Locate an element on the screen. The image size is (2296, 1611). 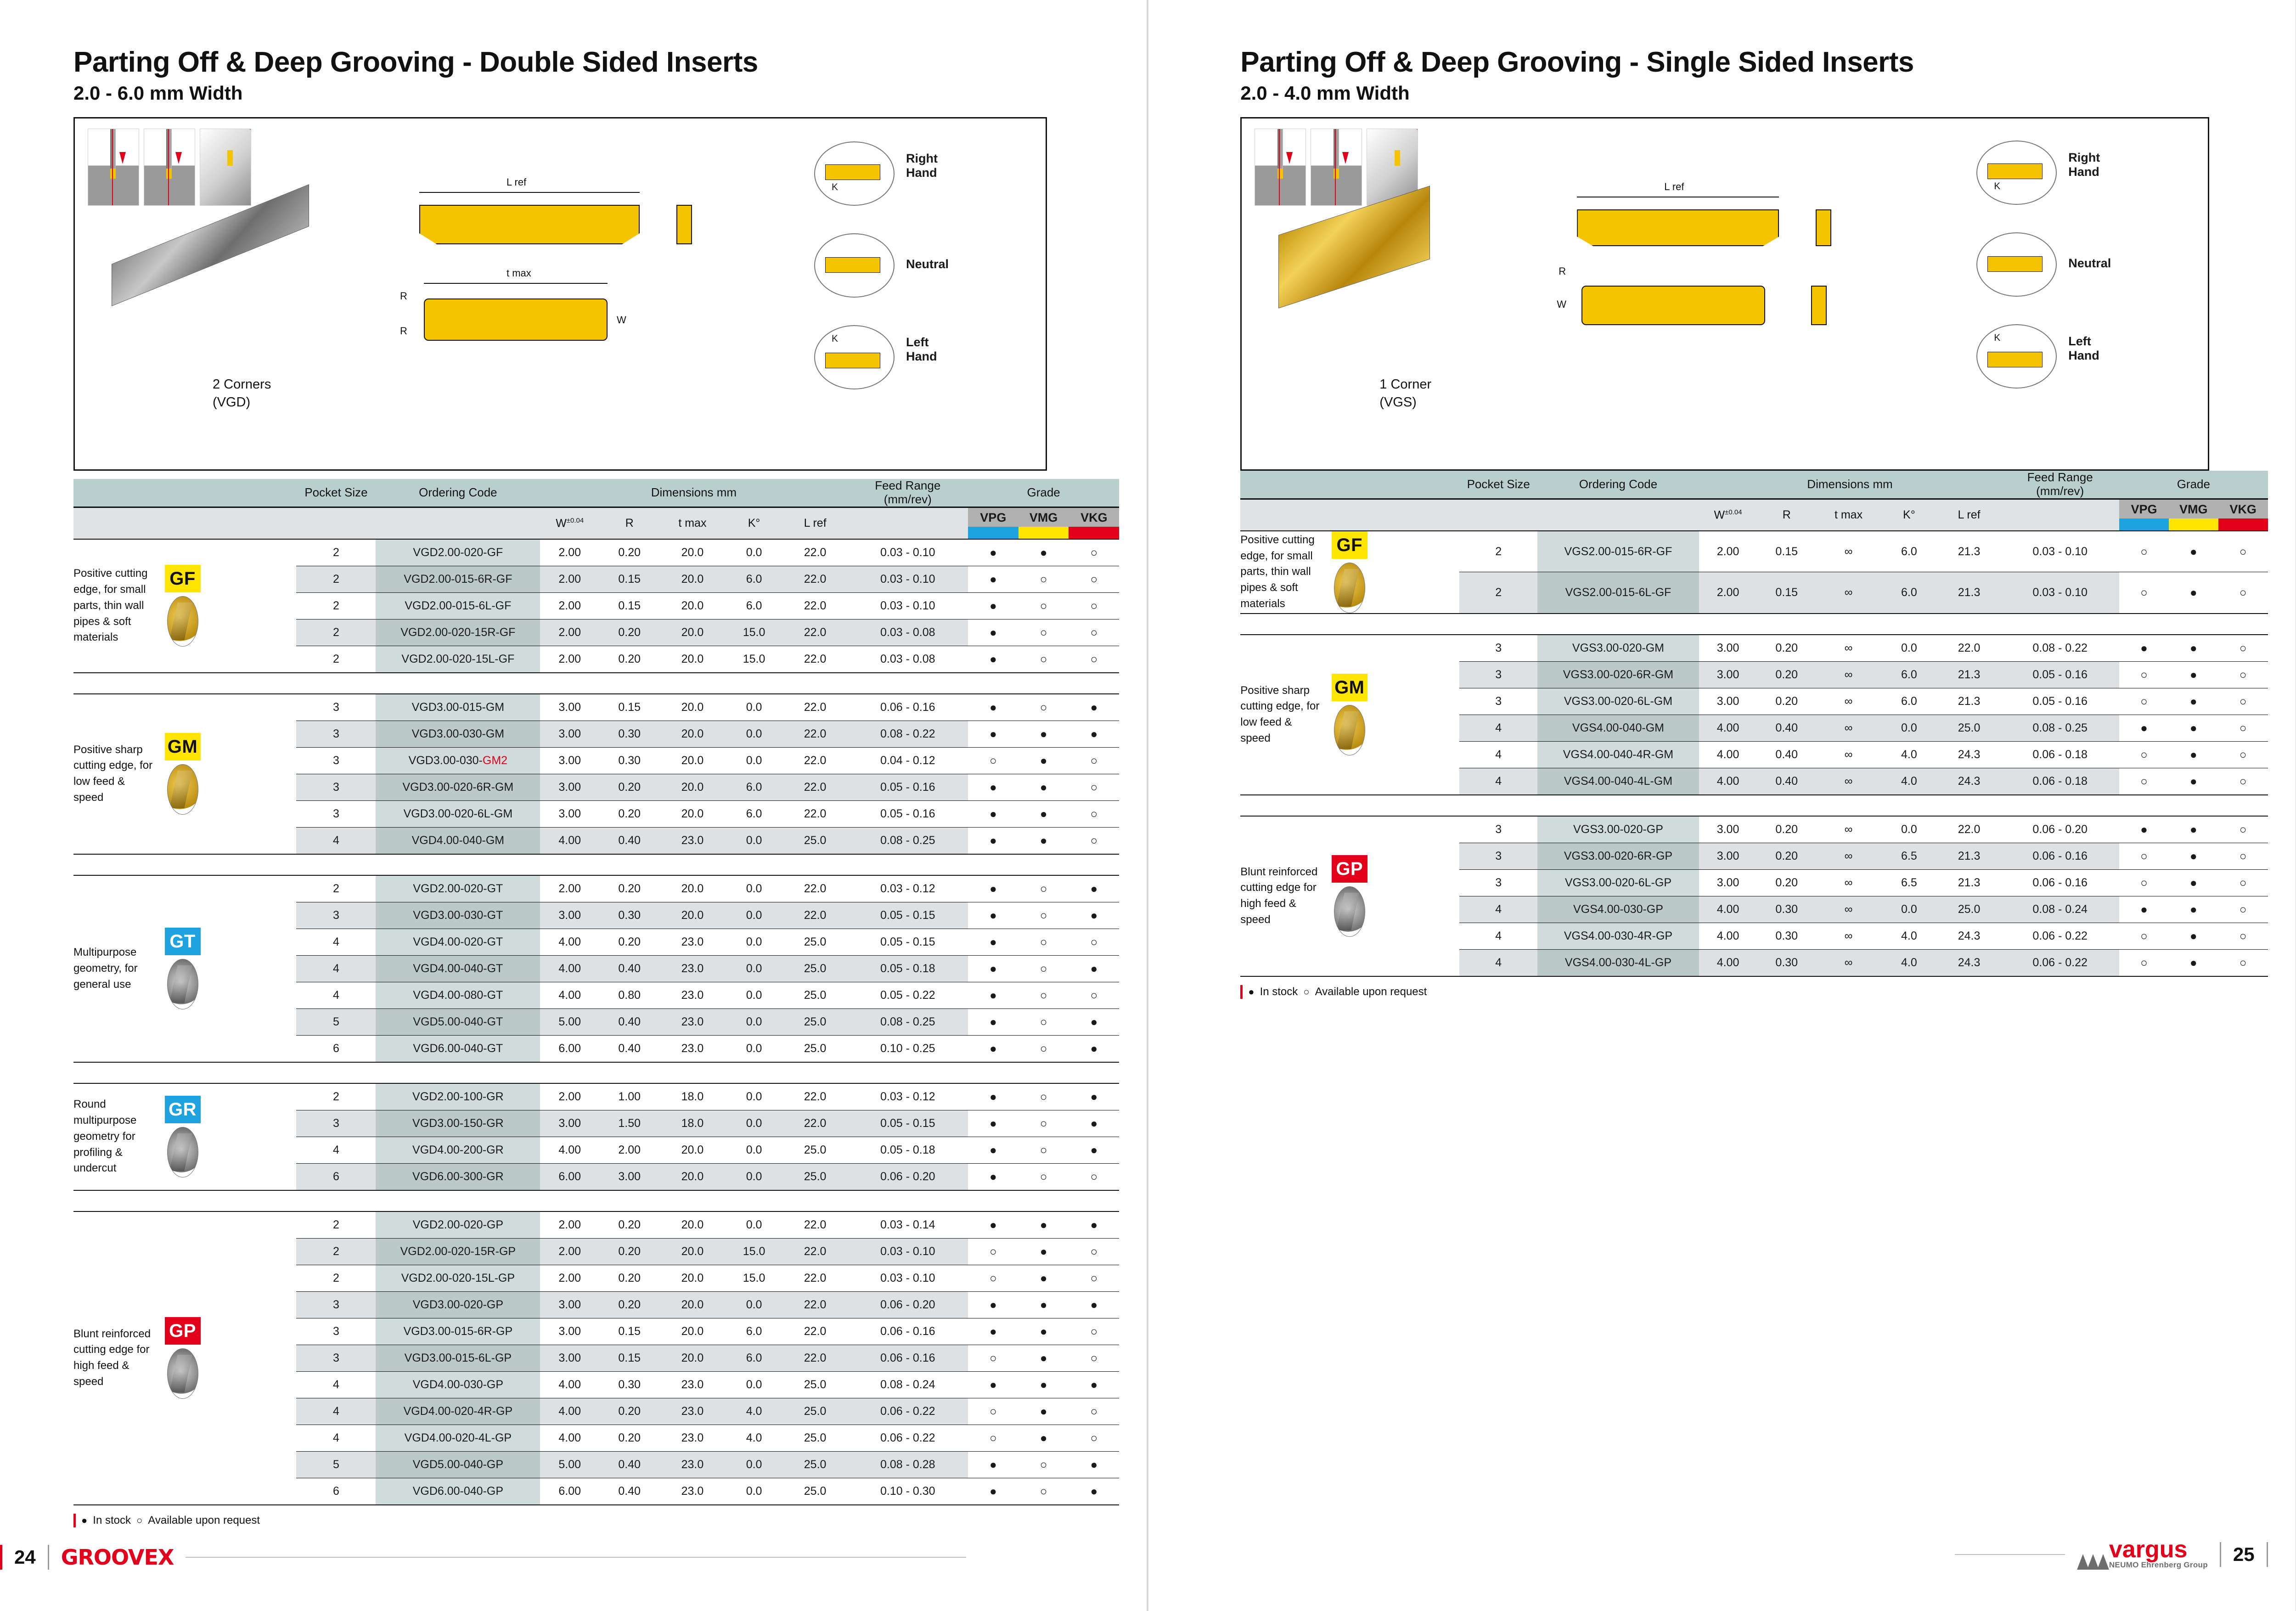
cell-lref: 25.0 is located at coordinates (815, 840).